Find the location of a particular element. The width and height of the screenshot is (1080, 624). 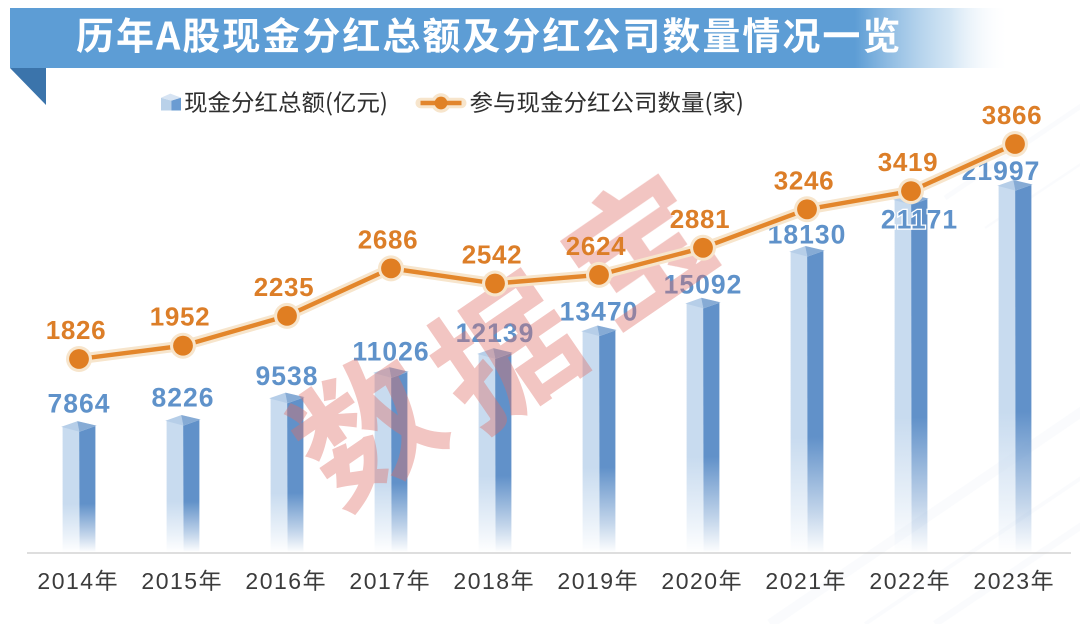

svg-text: 2019 is located at coordinates (585, 581).